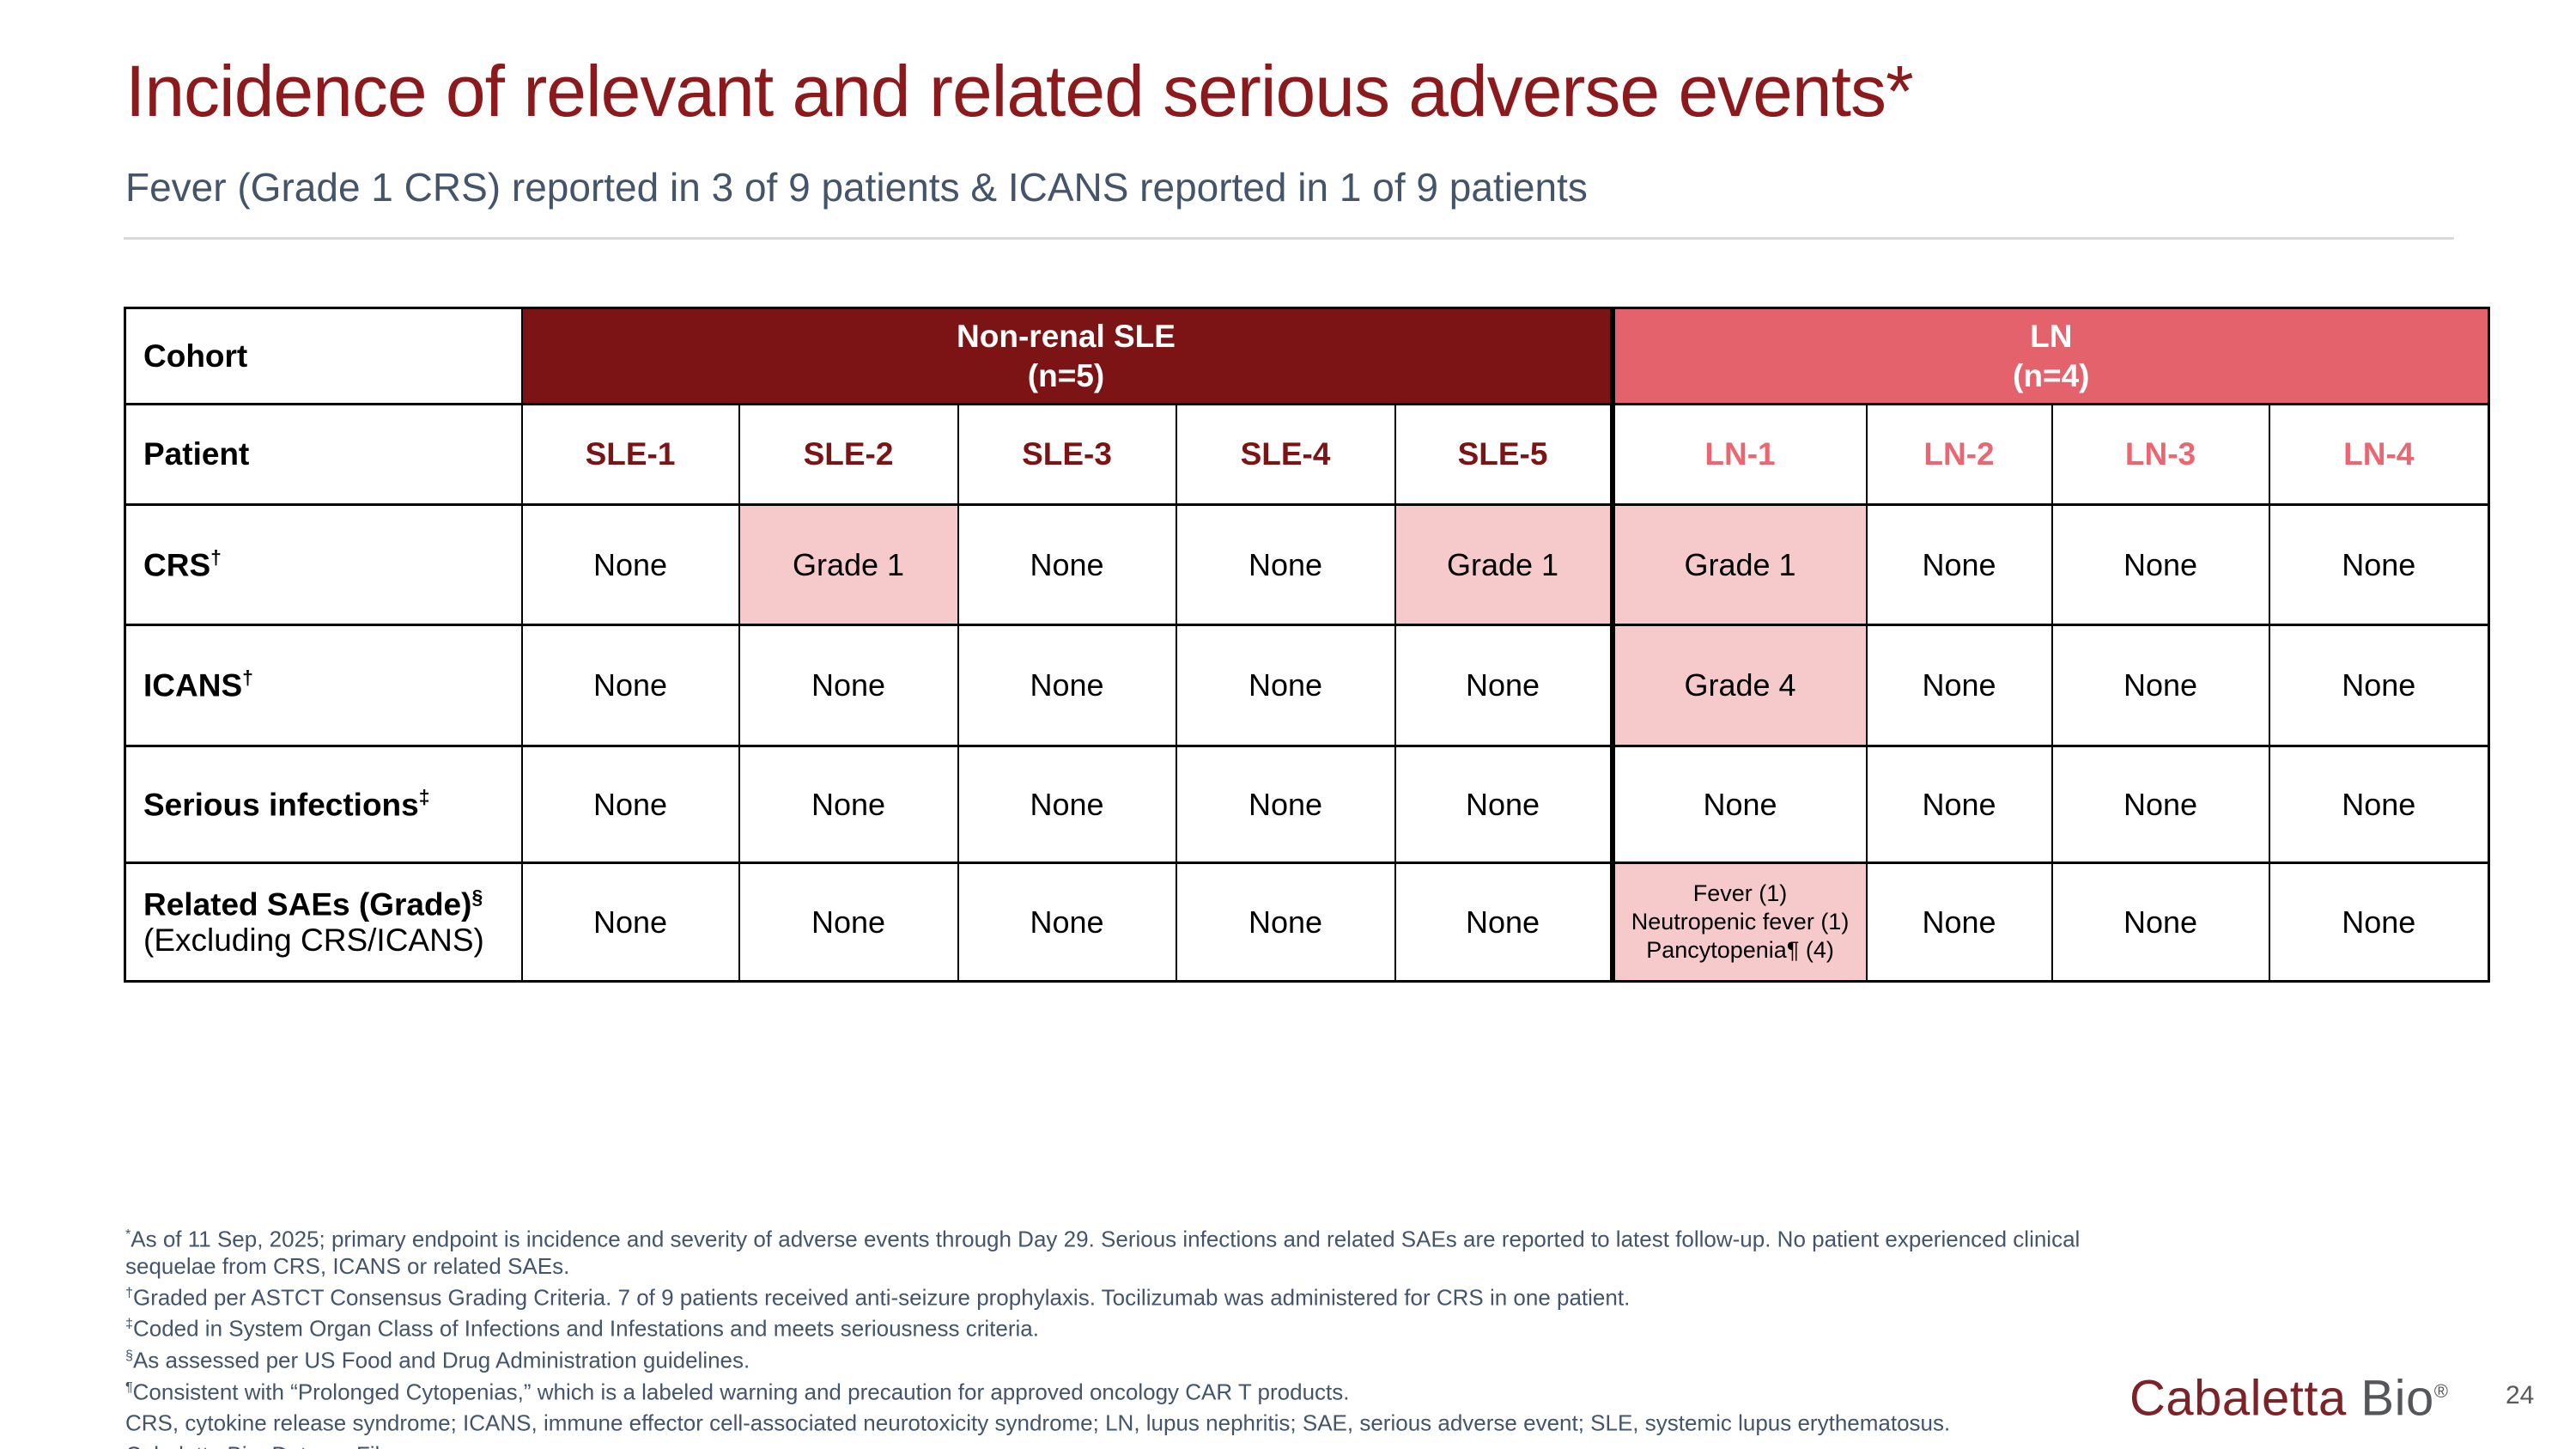  What do you see at coordinates (2379, 454) in the screenshot?
I see `patient-cell-ln-4: LN-4` at bounding box center [2379, 454].